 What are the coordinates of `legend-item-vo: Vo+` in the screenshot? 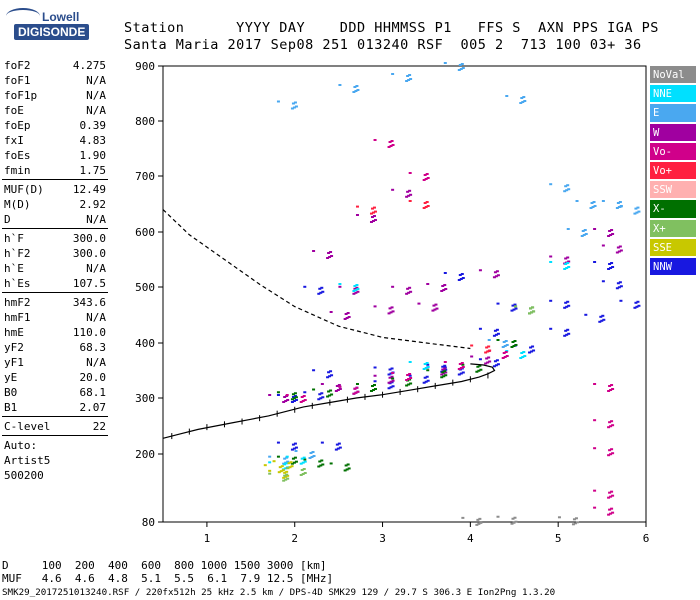 It's located at (673, 171).